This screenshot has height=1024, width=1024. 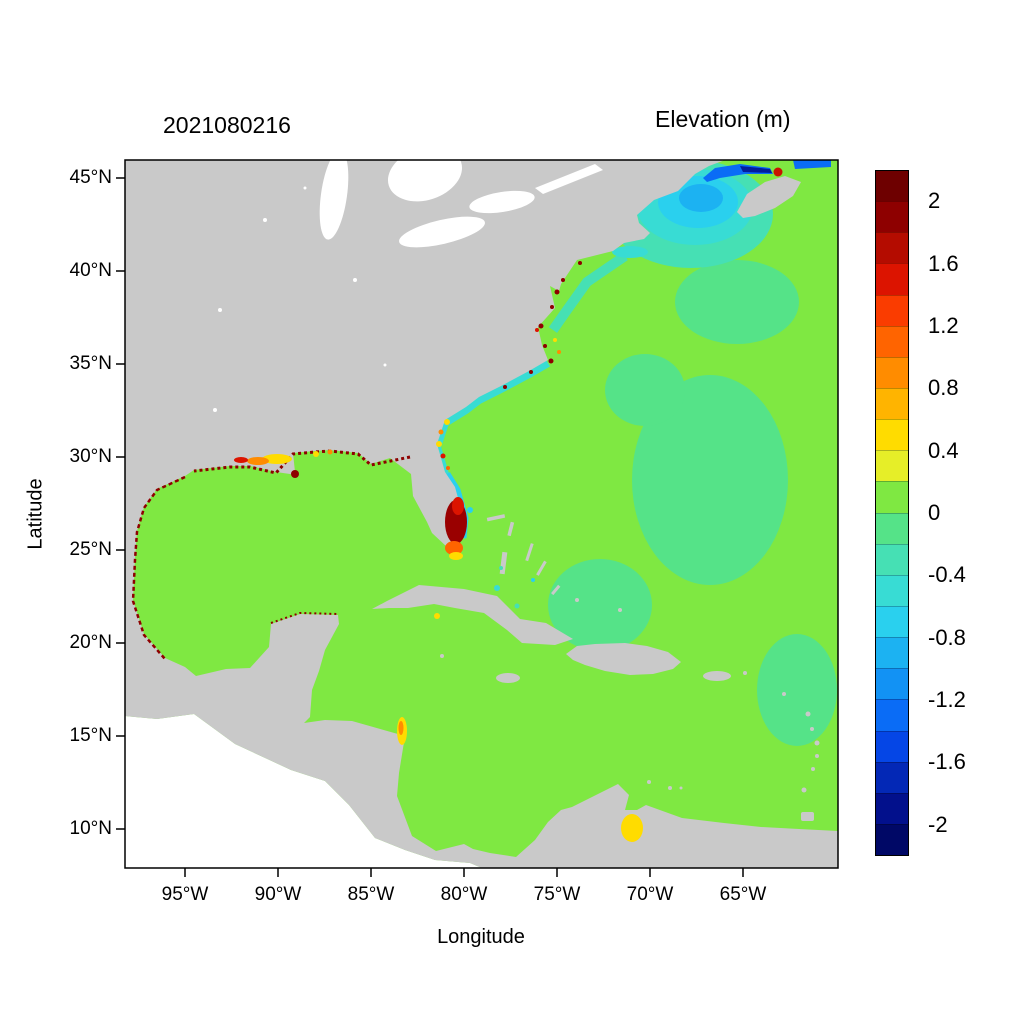 I want to click on atlantic-coast-high-speckles, so click(x=542, y=325).